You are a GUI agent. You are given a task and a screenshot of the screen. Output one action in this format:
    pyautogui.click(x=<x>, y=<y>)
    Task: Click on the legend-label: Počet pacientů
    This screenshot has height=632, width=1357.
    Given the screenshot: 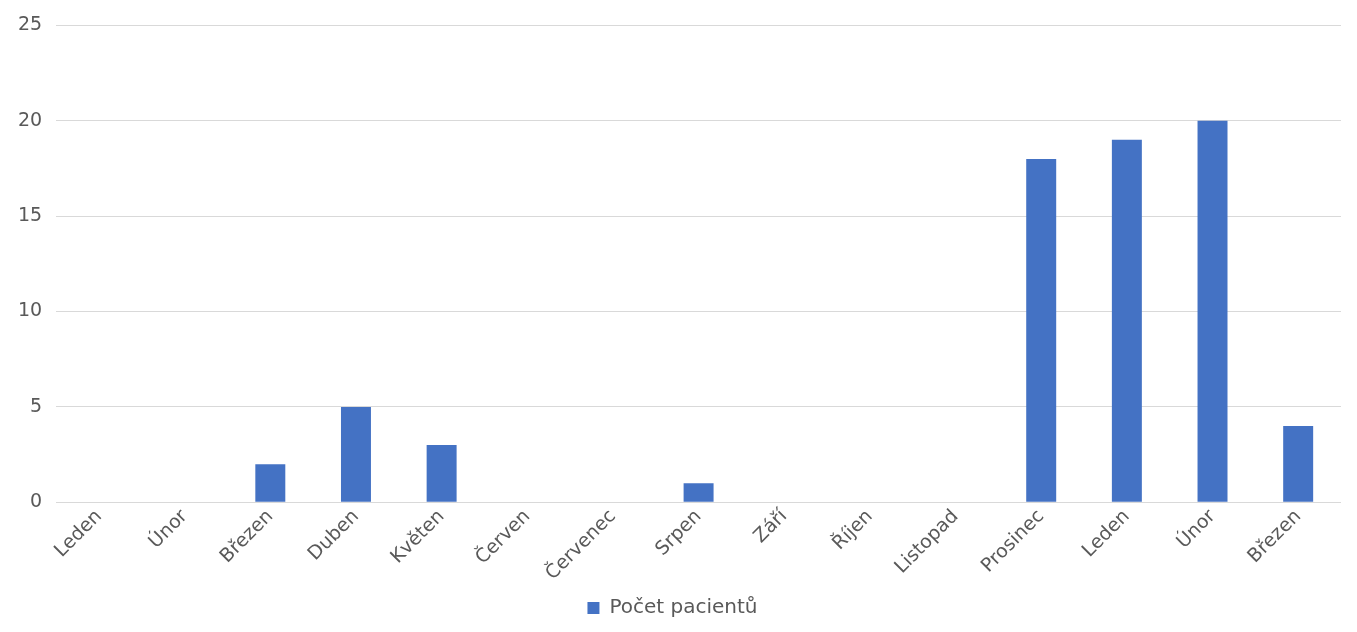 What is the action you would take?
    pyautogui.click(x=683, y=606)
    